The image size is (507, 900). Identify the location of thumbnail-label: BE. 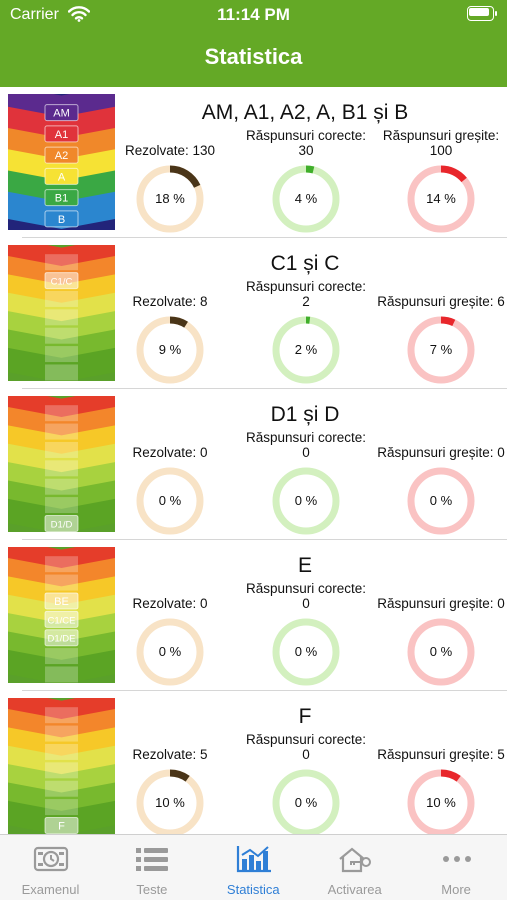
(61, 601).